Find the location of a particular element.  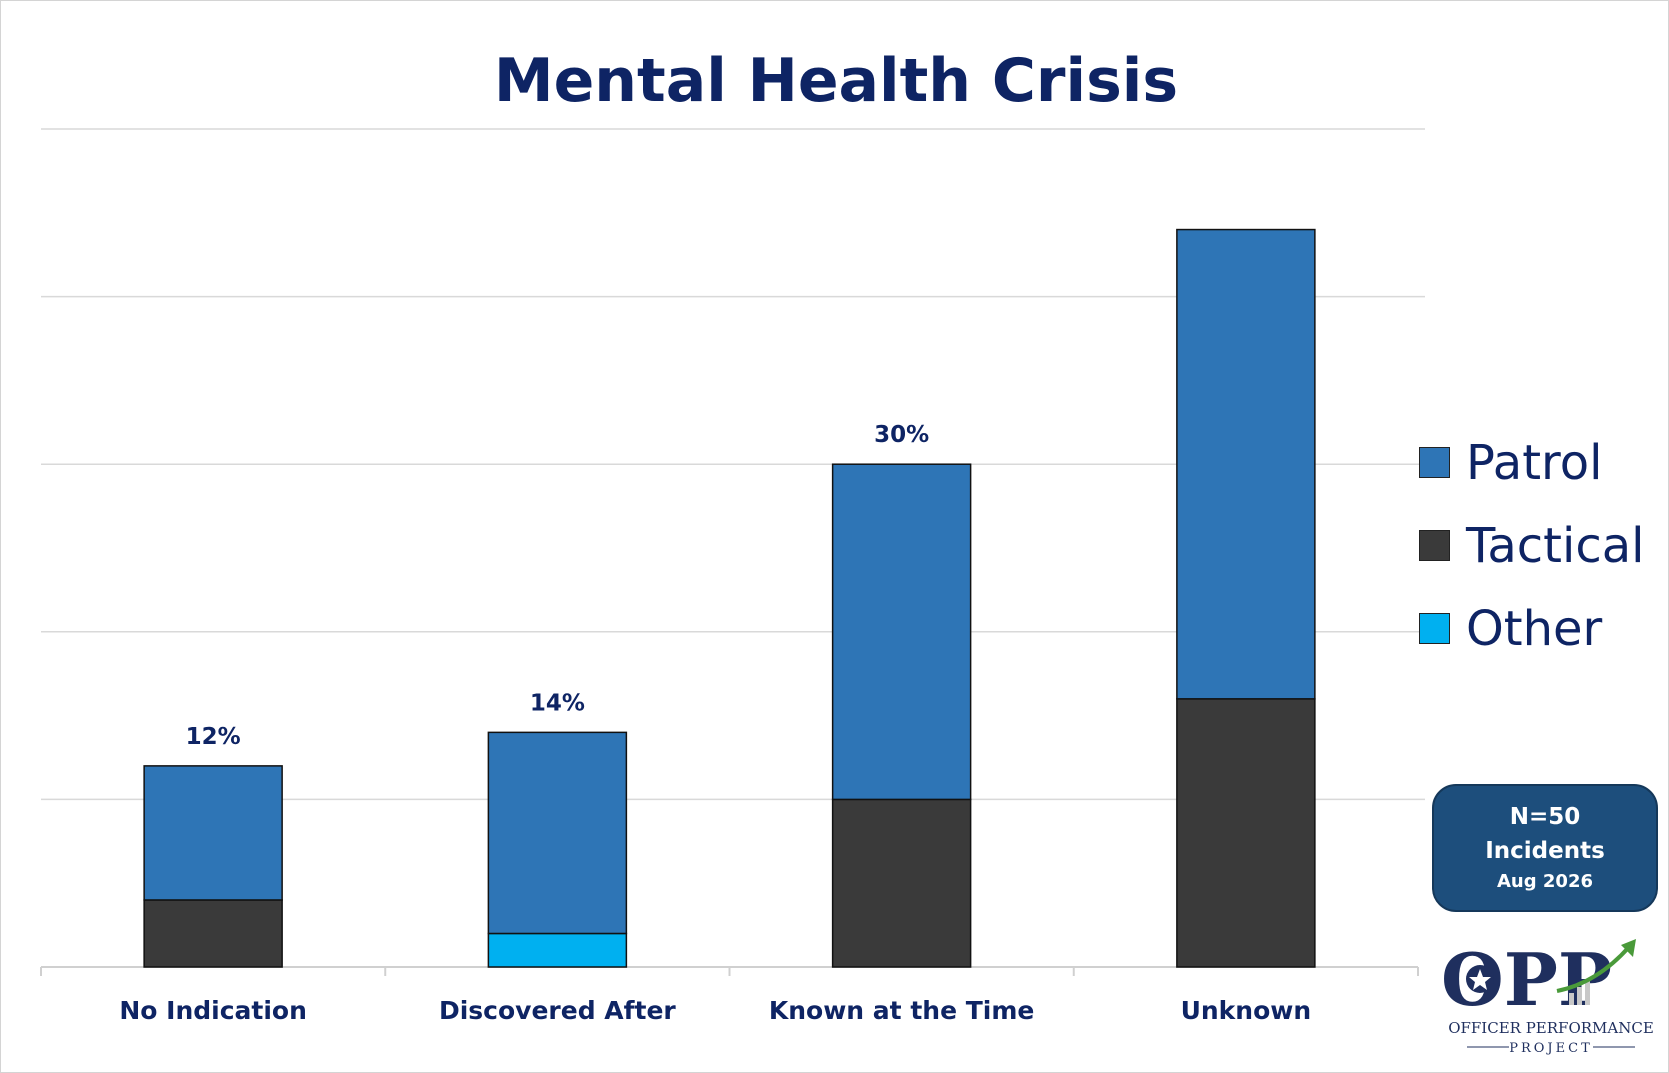

category-label: Unknown is located at coordinates (1246, 1010).